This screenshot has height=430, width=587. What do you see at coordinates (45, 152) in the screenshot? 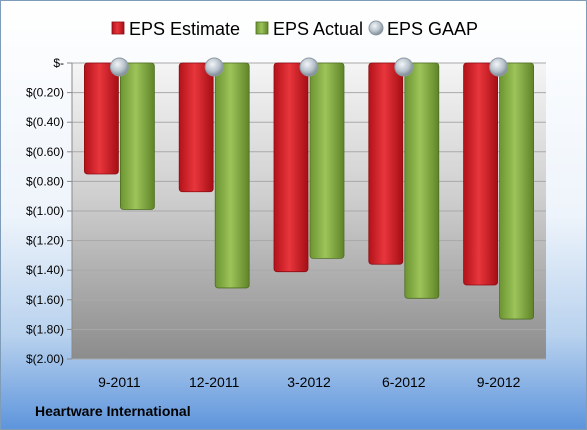
I see `y-tick-label: $(0.60)` at bounding box center [45, 152].